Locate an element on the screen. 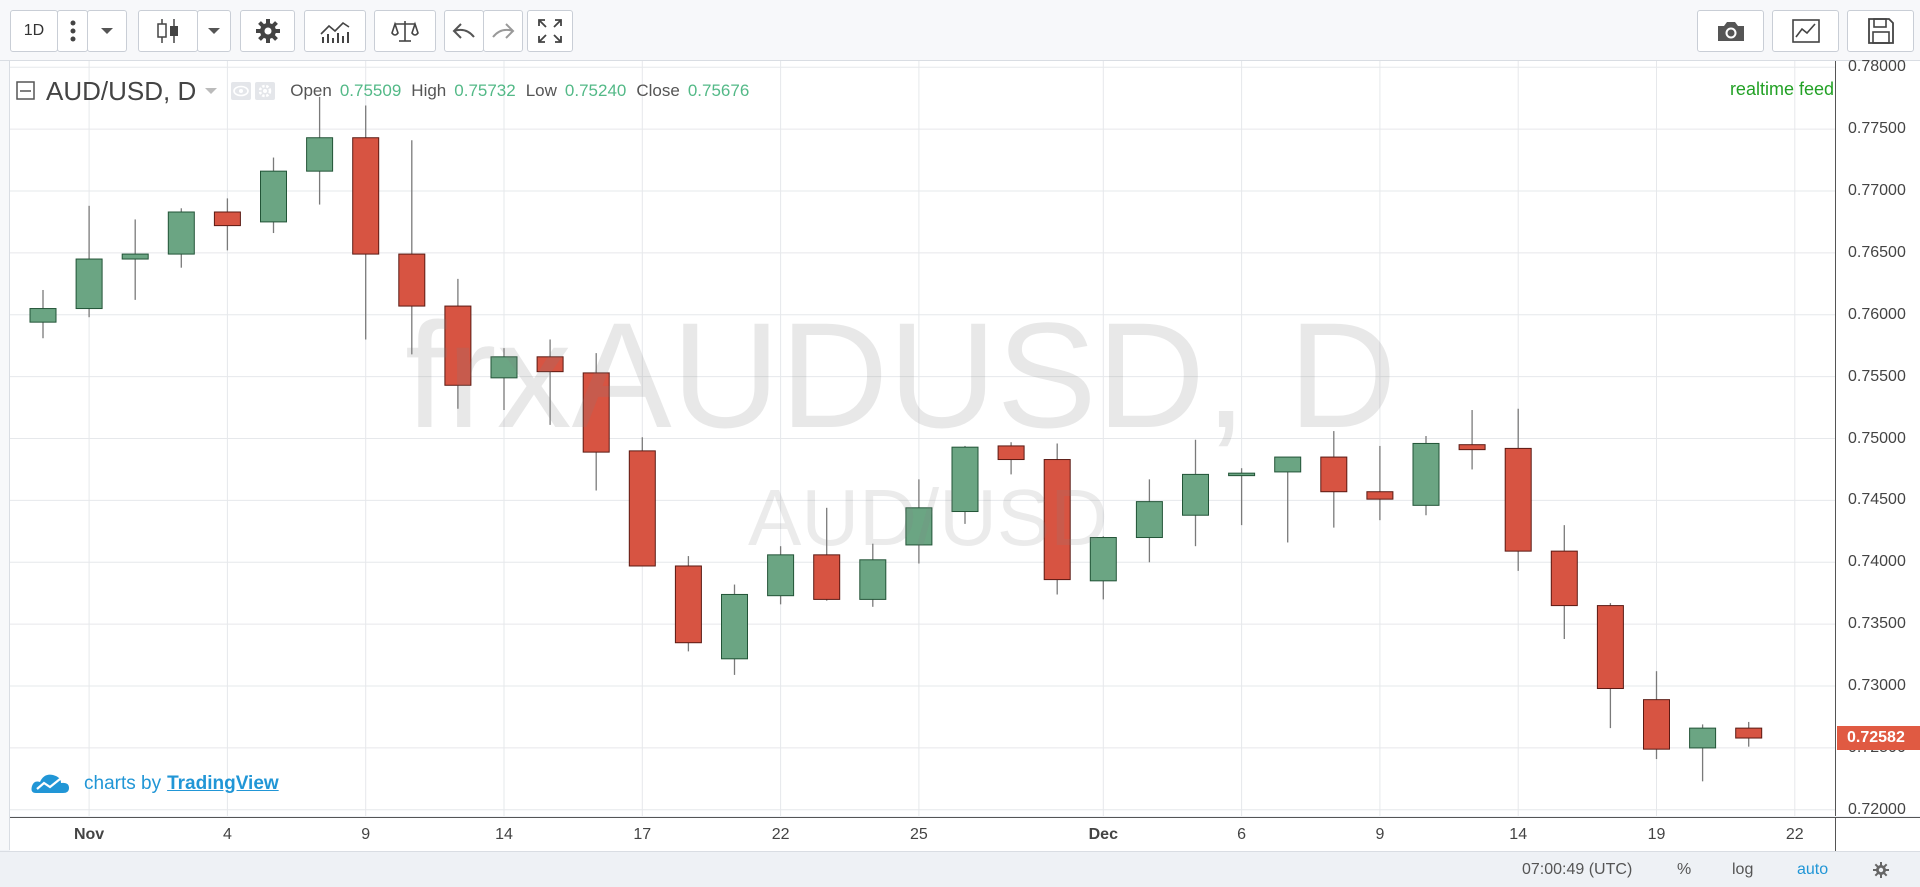  percent-scale-toggle: % is located at coordinates (1684, 869).